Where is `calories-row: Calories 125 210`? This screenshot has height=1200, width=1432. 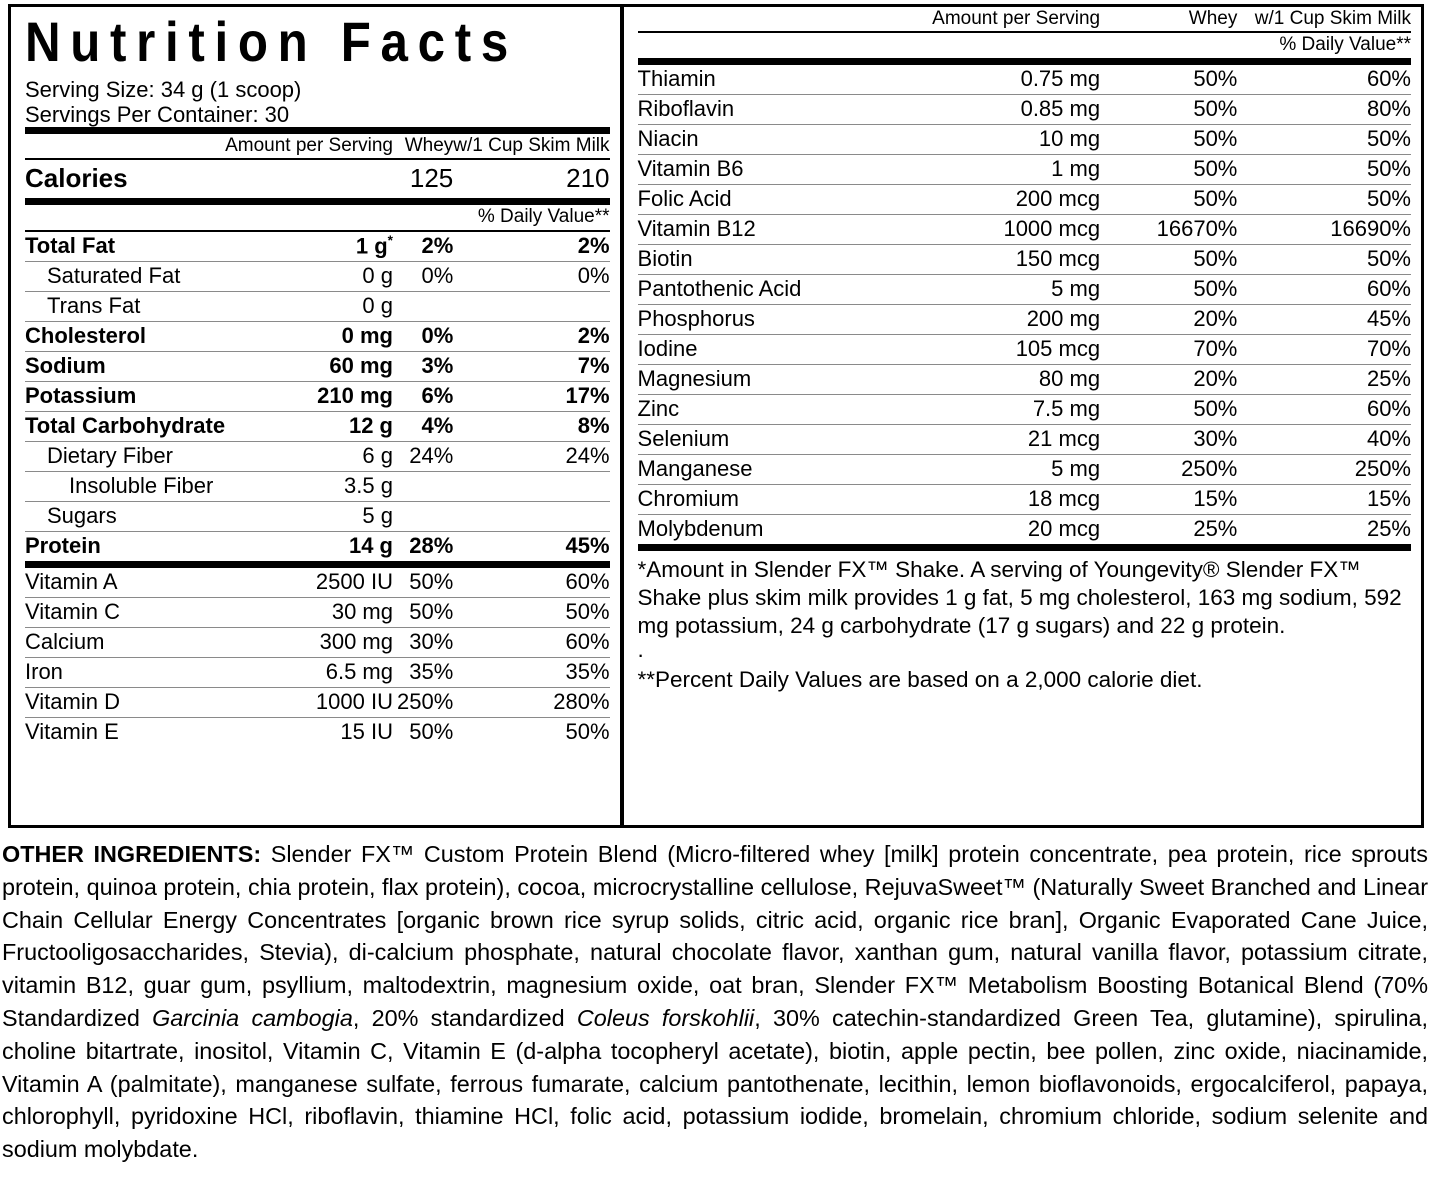
calories-row: Calories 125 210 is located at coordinates (317, 180).